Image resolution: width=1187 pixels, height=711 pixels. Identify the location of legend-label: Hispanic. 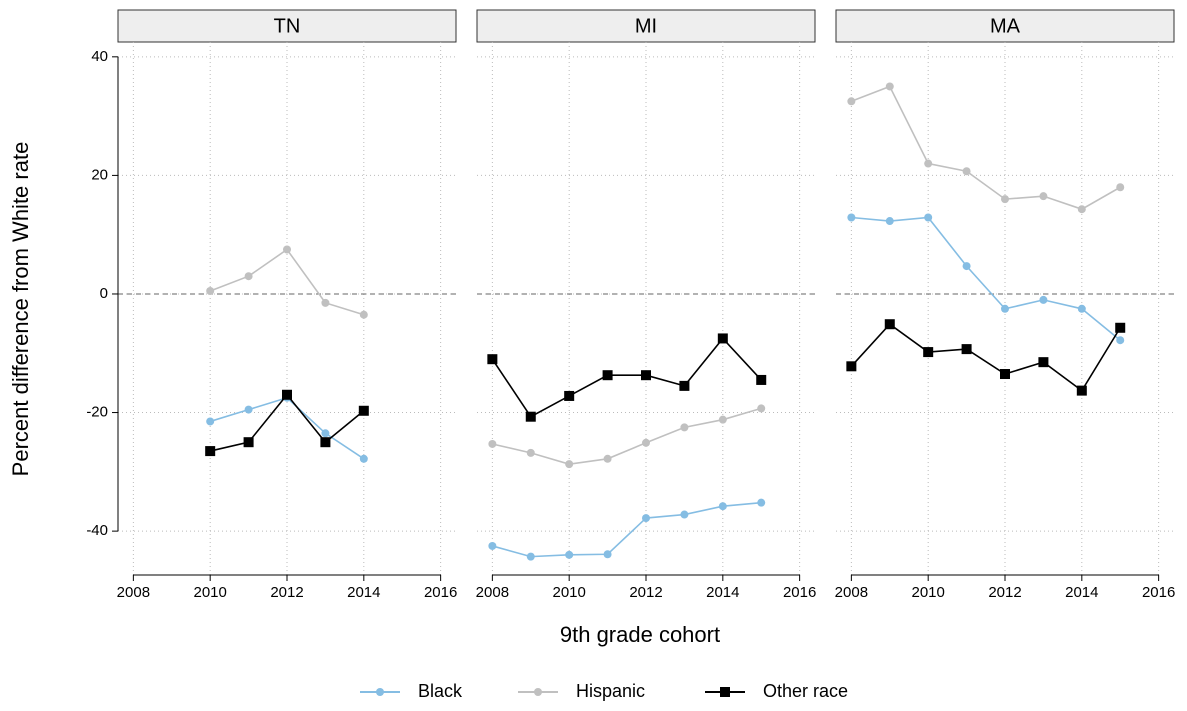
(610, 691).